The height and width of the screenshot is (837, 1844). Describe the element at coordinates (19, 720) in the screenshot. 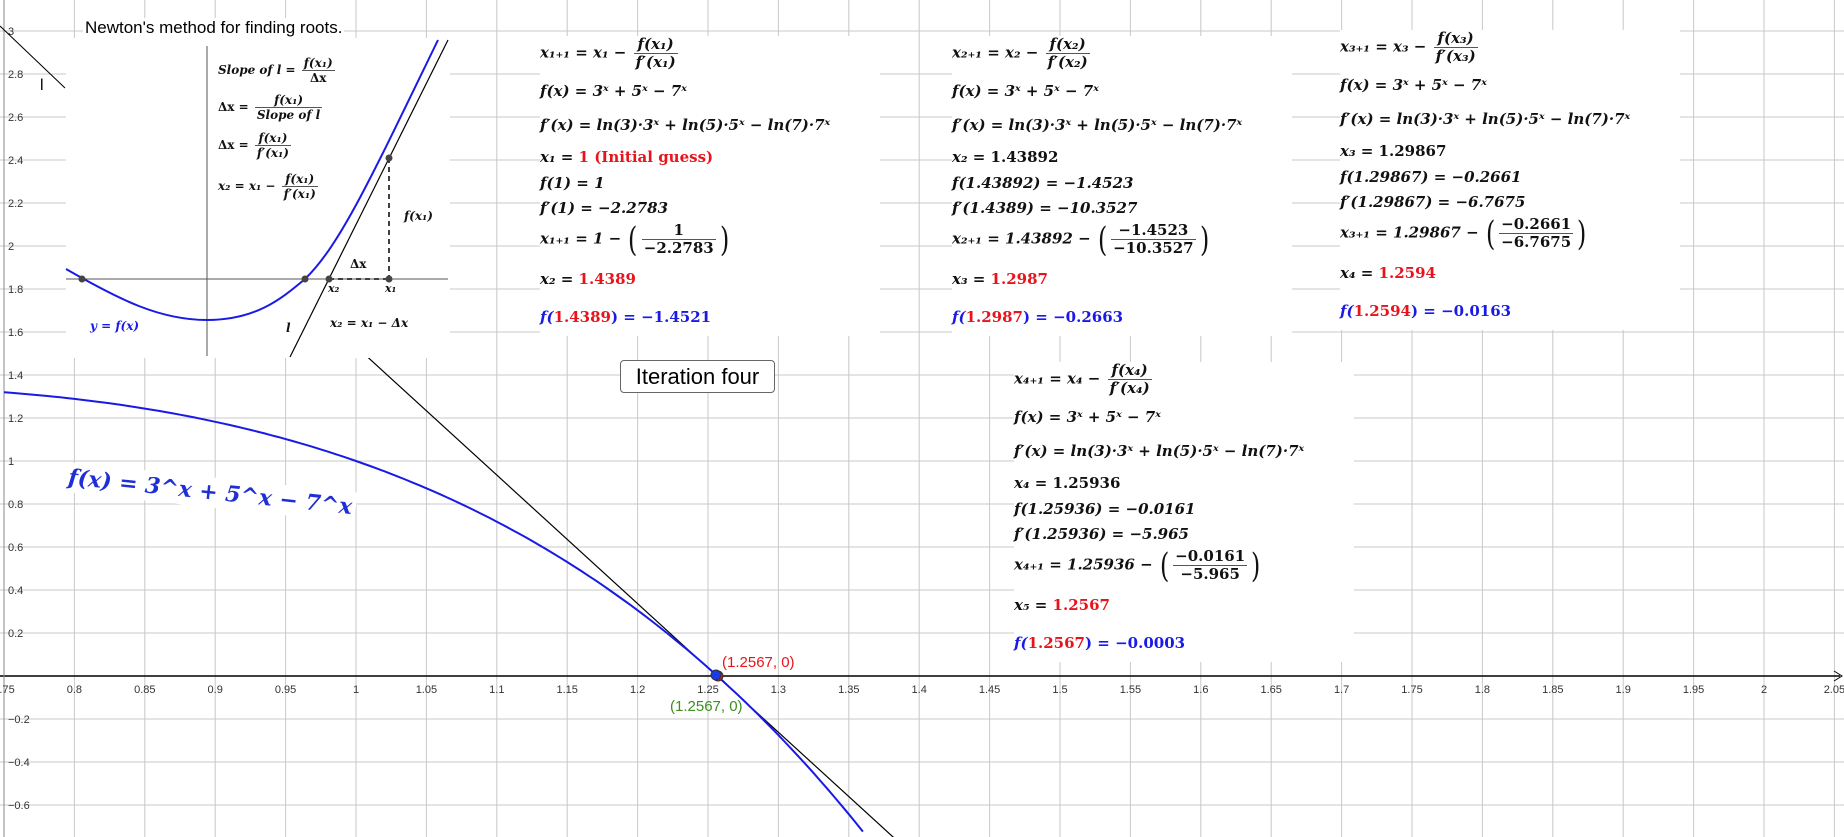

I see `svg-text: −0.2` at that location.